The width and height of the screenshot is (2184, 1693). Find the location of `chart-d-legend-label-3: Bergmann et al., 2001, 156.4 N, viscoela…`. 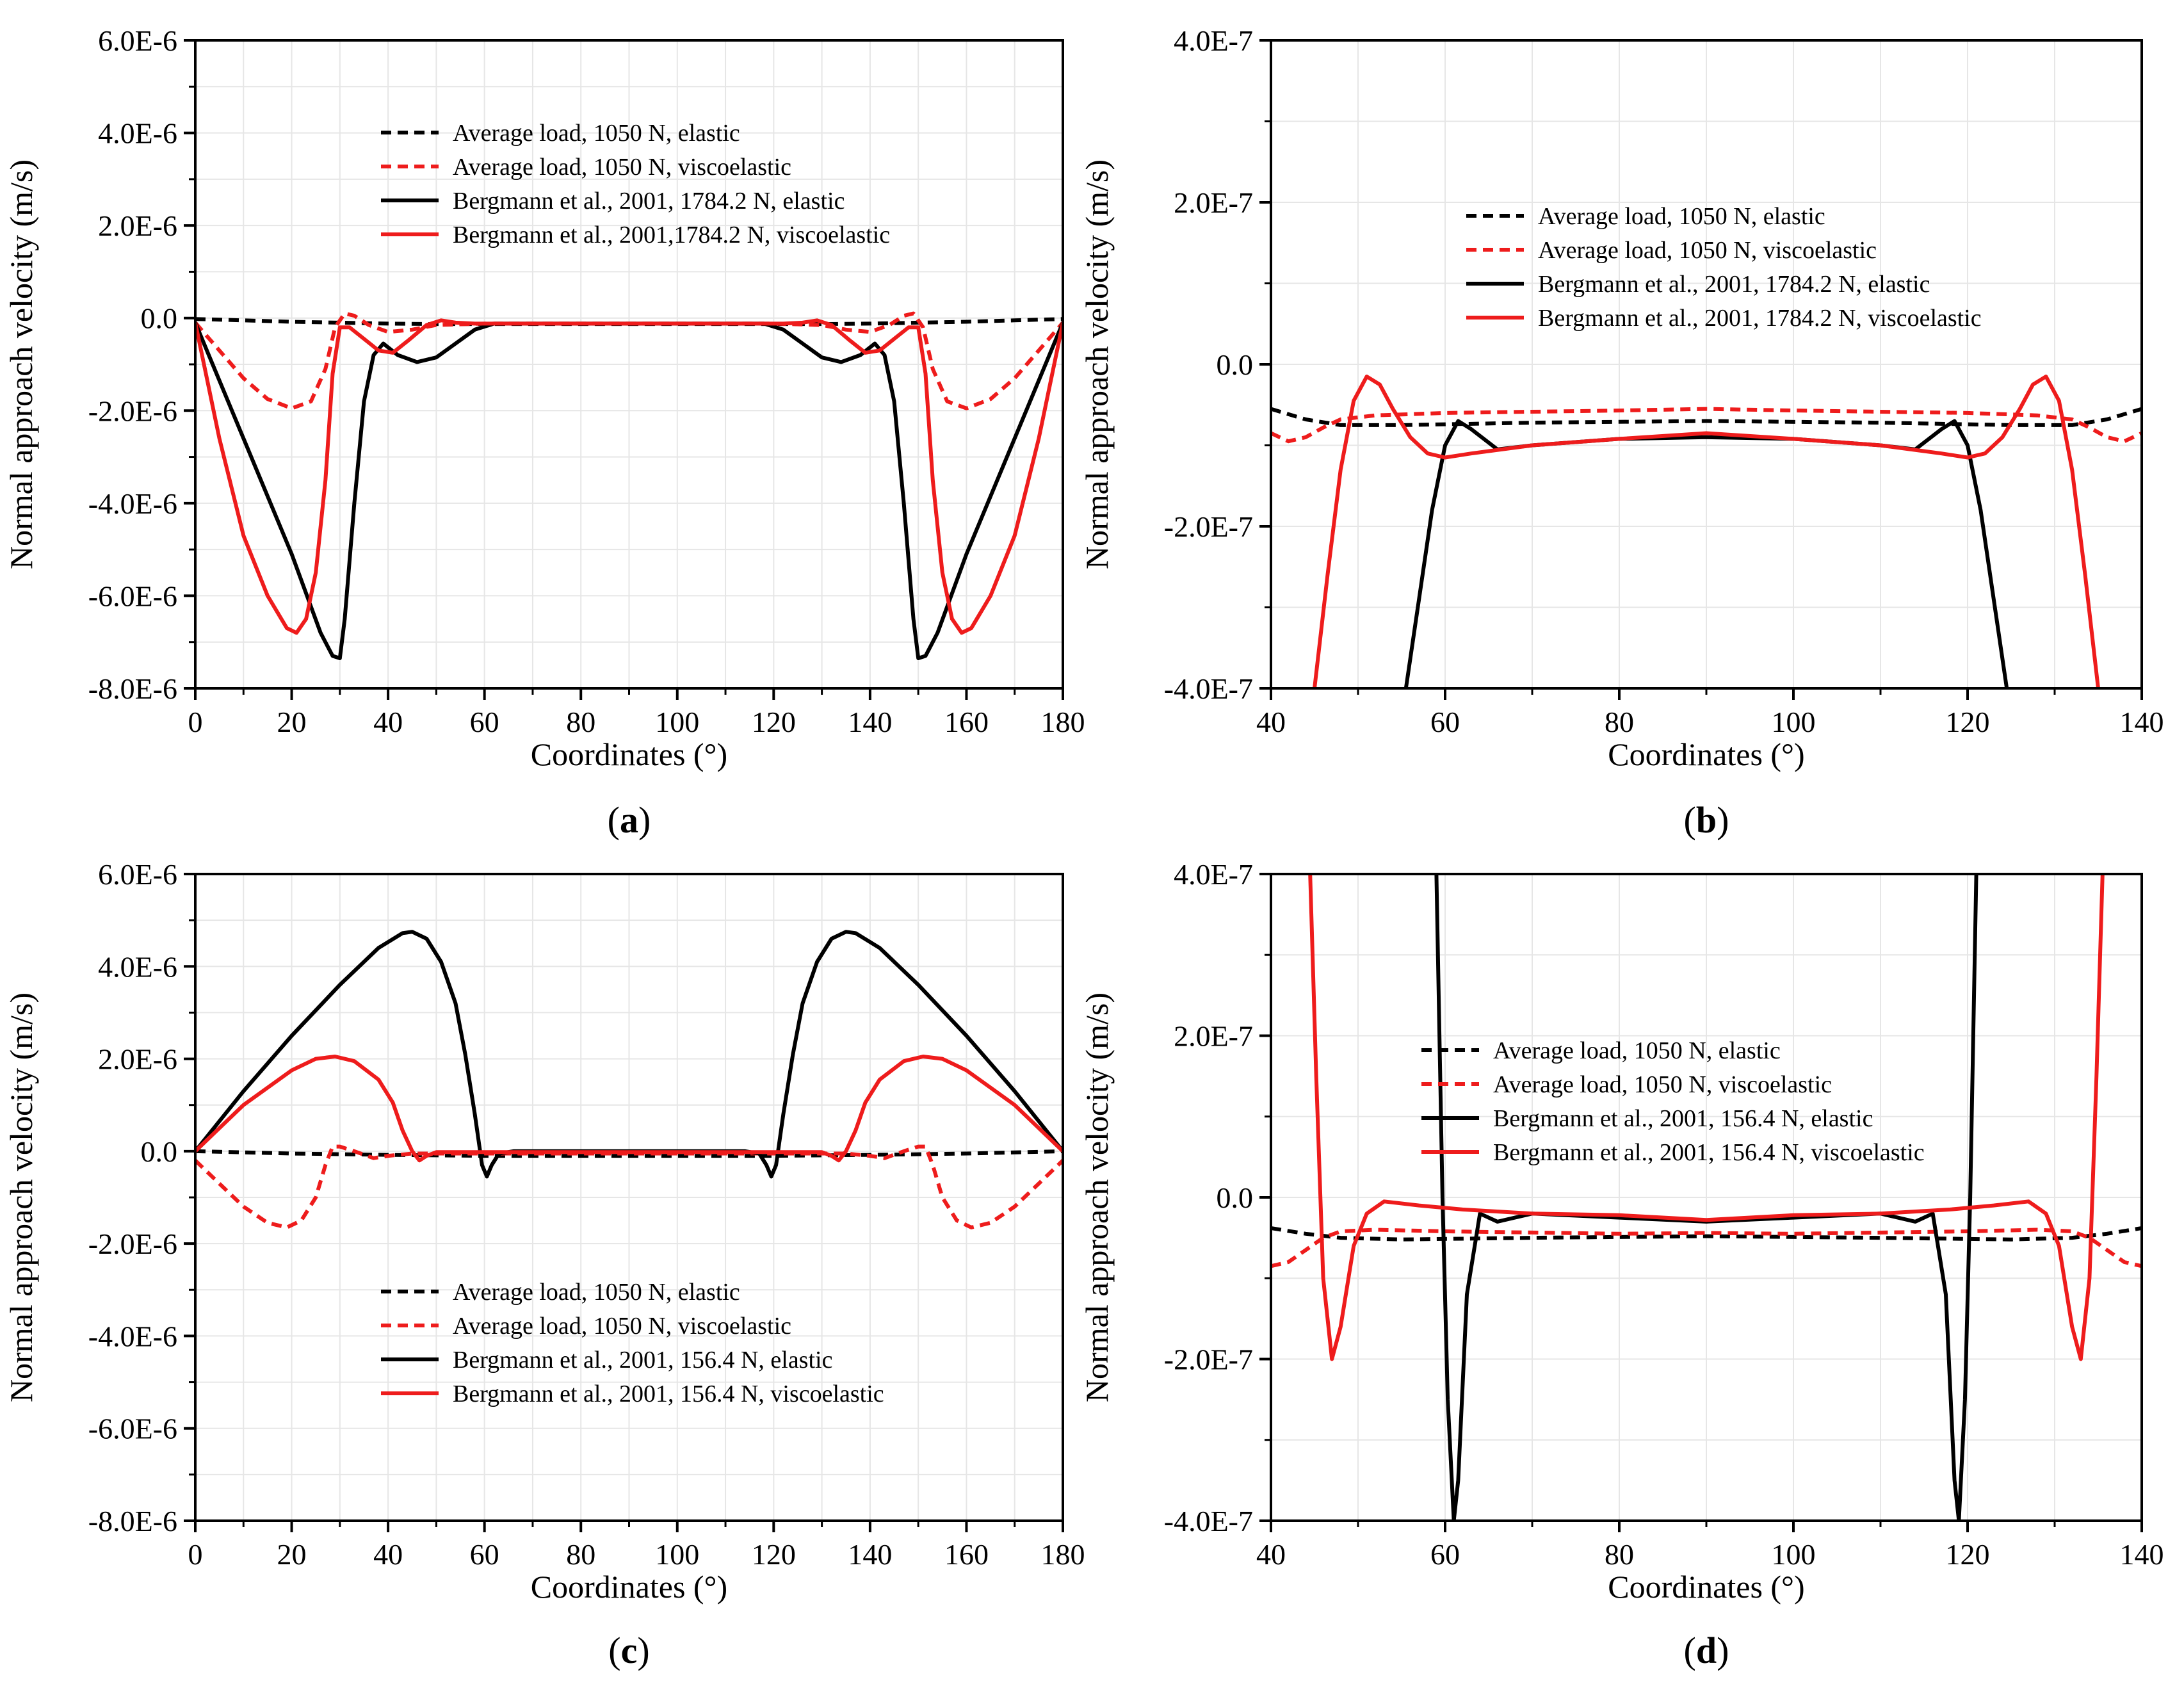

chart-d-legend-label-3: Bergmann et al., 2001, 156.4 N, viscoela… is located at coordinates (1709, 1152).